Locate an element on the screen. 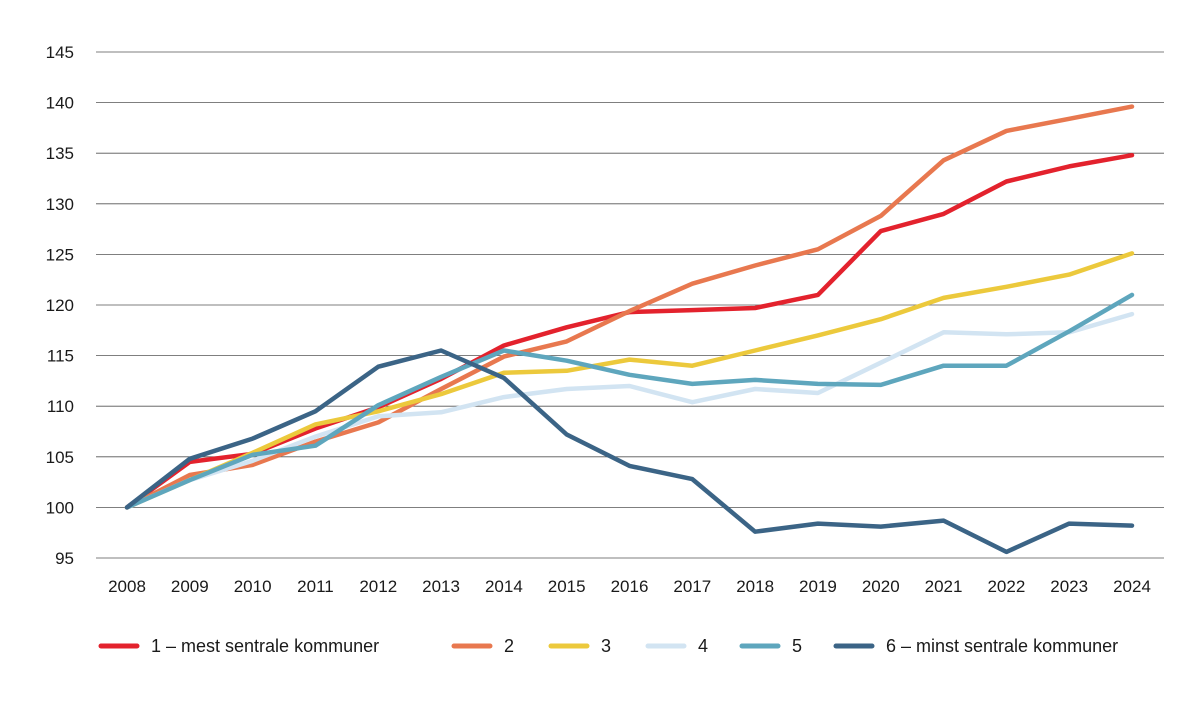 Image resolution: width=1200 pixels, height=709 pixels. legend-label-1: 1 – mest sentrale kommuner is located at coordinates (265, 646).